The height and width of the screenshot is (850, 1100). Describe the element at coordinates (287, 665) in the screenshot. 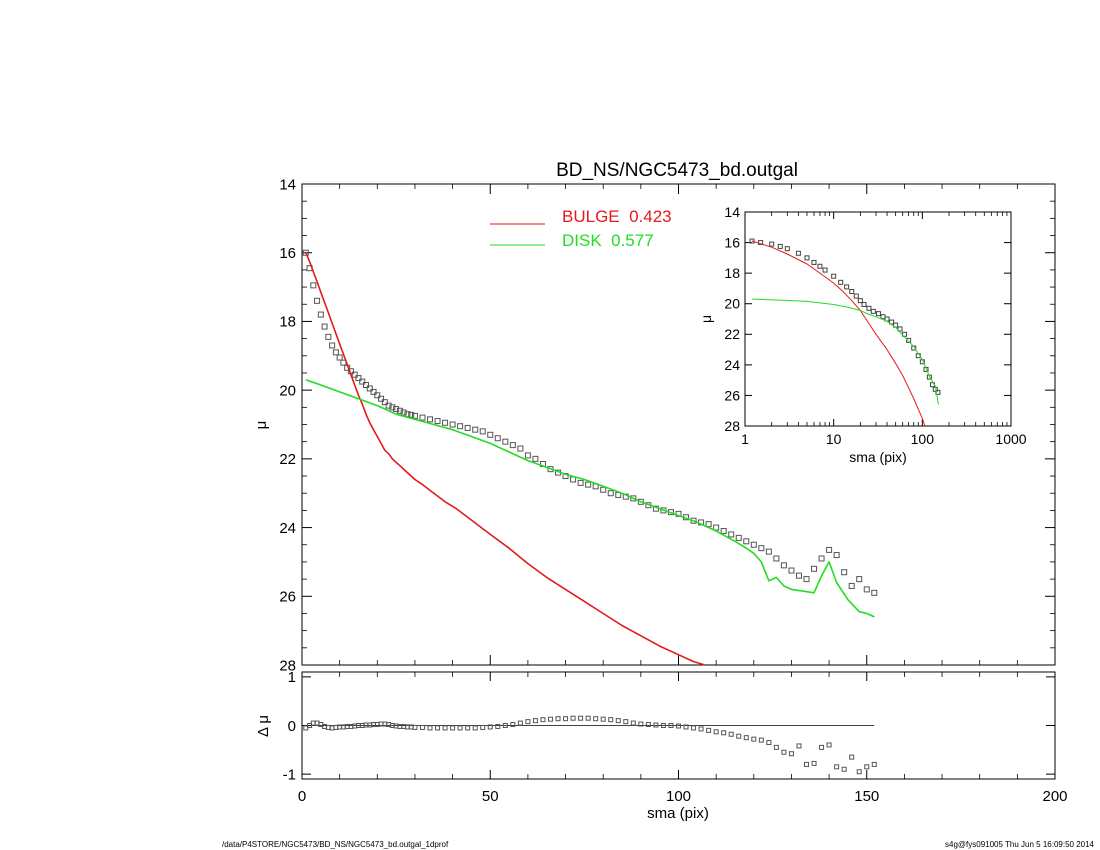

I see `y-tick-label: 28` at that location.